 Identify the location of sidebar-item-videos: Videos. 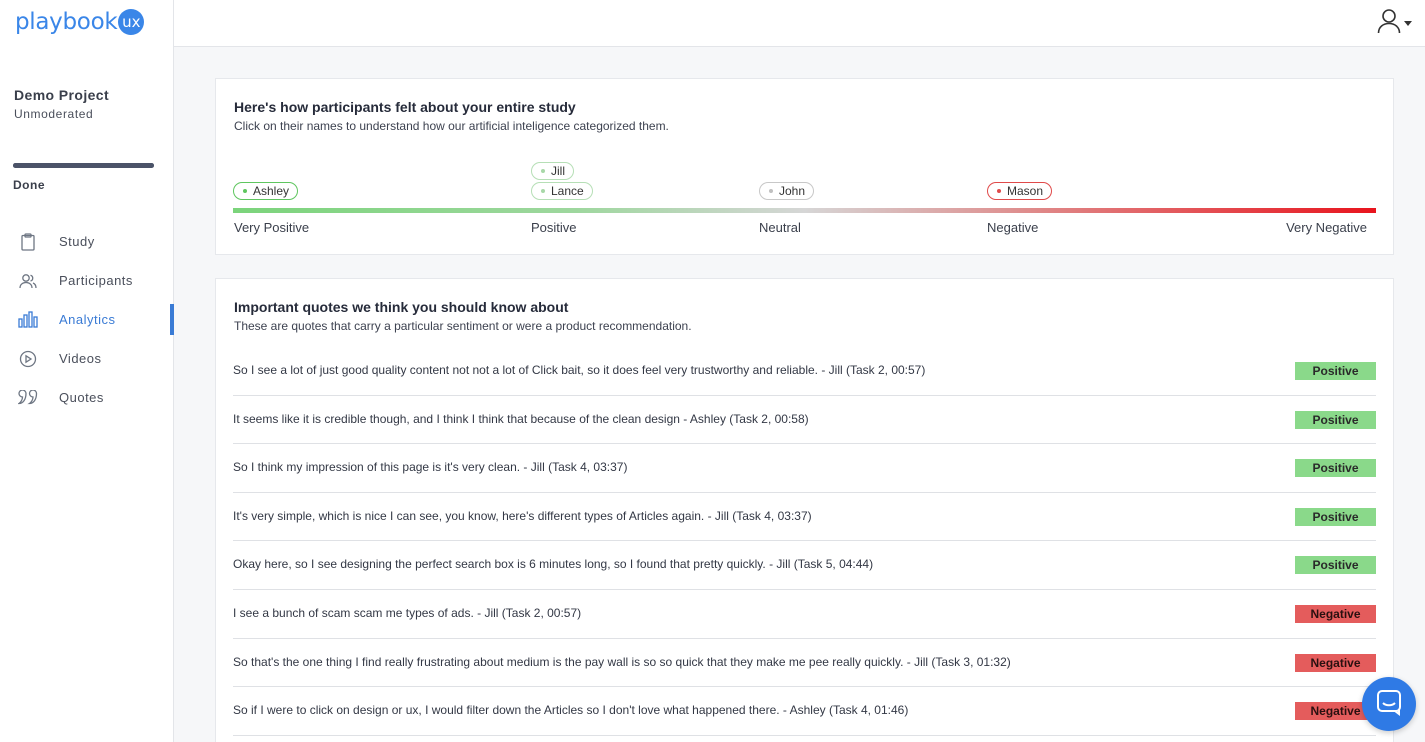
(87, 358).